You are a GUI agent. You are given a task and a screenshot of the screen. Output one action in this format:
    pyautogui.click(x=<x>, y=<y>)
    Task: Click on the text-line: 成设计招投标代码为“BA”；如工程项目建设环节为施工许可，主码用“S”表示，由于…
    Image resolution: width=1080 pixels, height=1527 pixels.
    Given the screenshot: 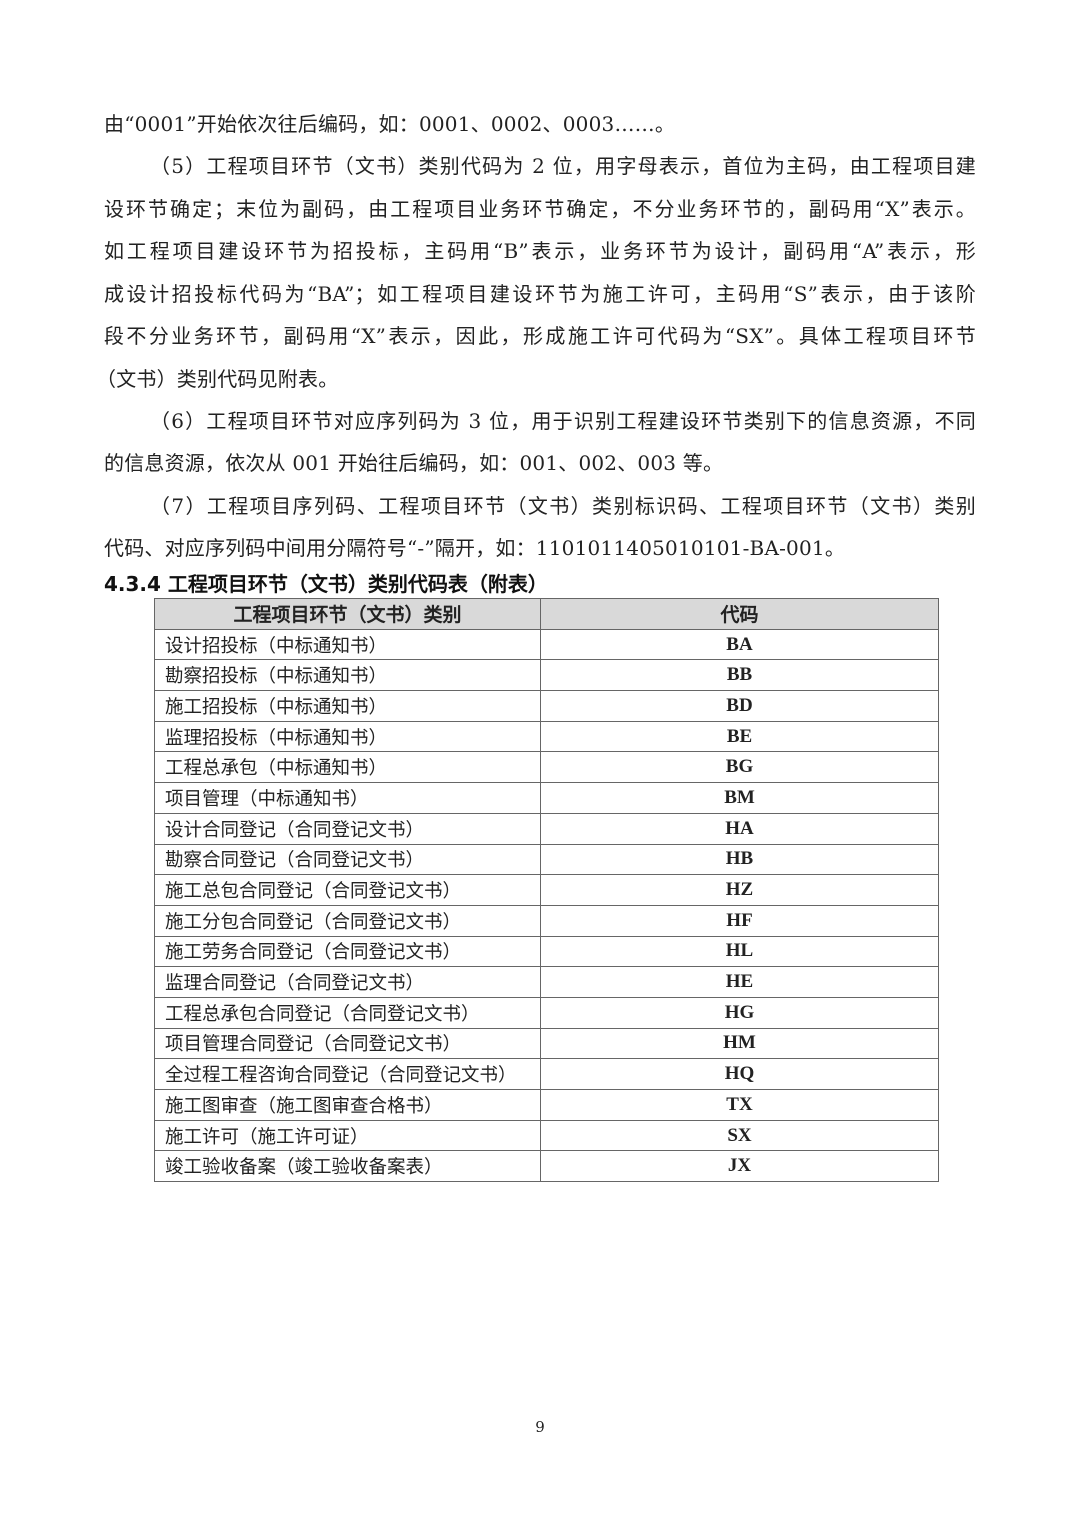 What is the action you would take?
    pyautogui.click(x=540, y=294)
    